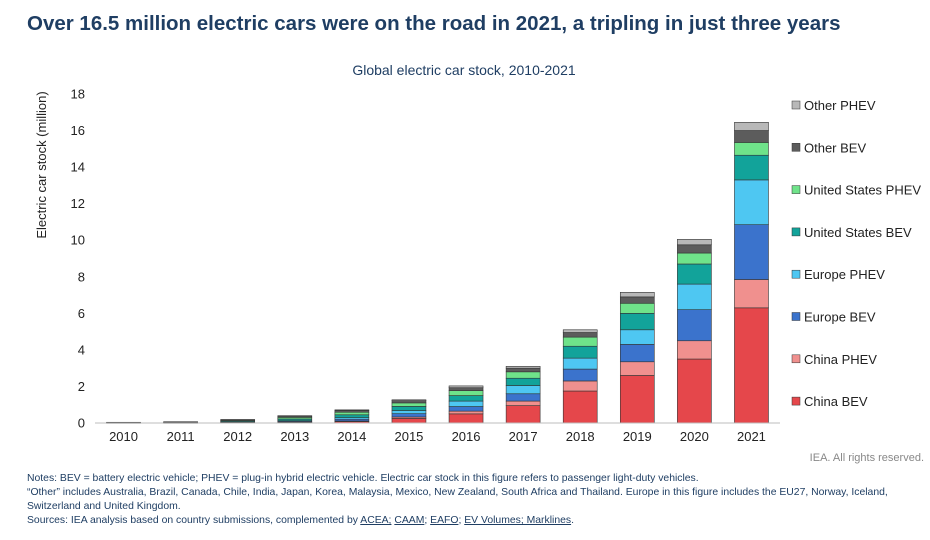  What do you see at coordinates (41, 164) in the screenshot?
I see `y-axis-title: Electric car stock (million)` at bounding box center [41, 164].